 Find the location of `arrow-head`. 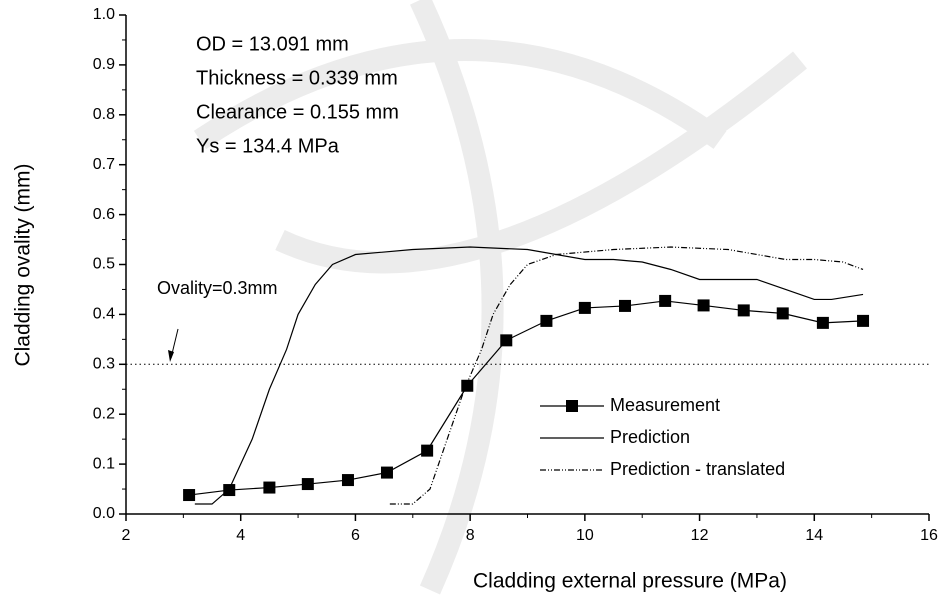

arrow-head is located at coordinates (171, 356).